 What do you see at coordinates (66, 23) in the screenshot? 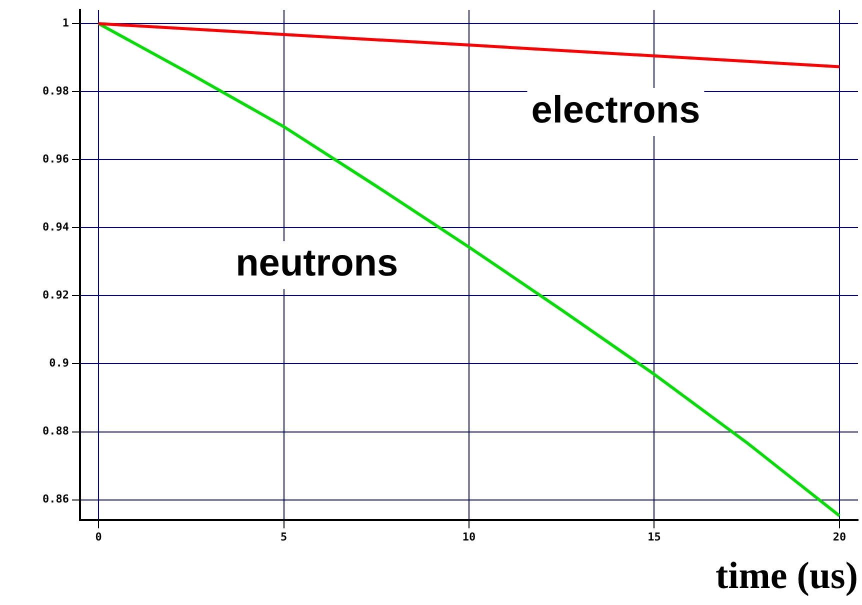
I see `y-tick-label: 1` at bounding box center [66, 23].